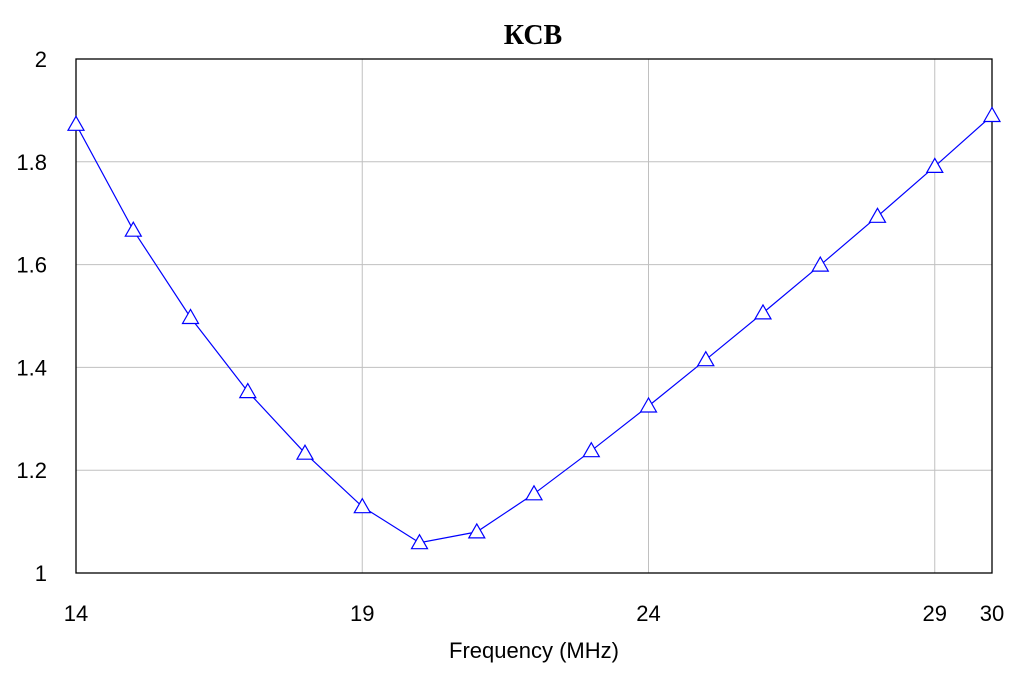 The height and width of the screenshot is (675, 1032). What do you see at coordinates (41, 573) in the screenshot?
I see `y-tick-label: 1` at bounding box center [41, 573].